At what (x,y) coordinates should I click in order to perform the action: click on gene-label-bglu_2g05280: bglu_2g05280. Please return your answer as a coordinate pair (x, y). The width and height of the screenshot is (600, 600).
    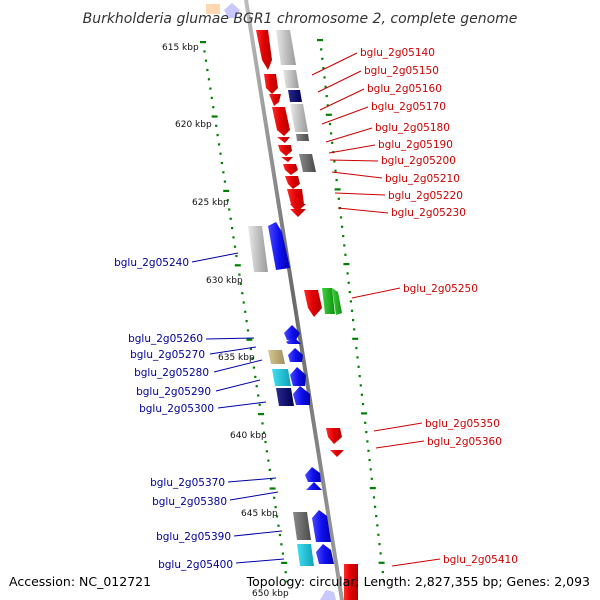
    Looking at the image, I should click on (171, 373).